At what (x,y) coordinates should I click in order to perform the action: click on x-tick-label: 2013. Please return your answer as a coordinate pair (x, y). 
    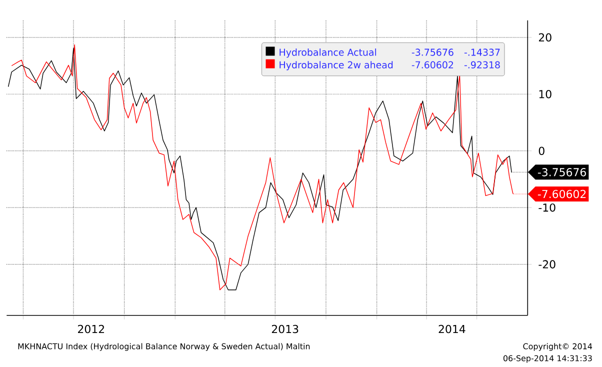
    Looking at the image, I should click on (285, 329).